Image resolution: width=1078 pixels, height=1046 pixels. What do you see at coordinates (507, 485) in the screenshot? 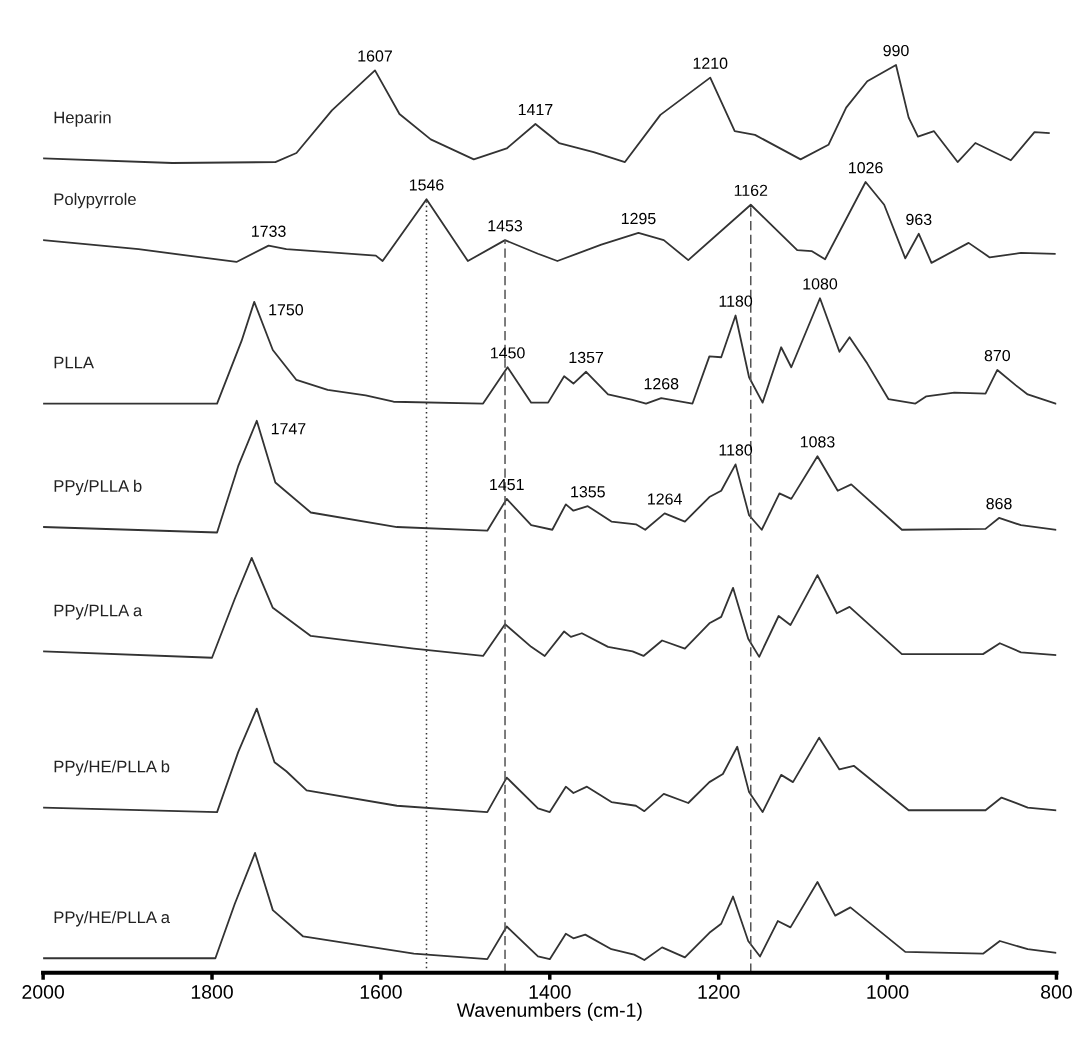
I see `annotation: 1451` at bounding box center [507, 485].